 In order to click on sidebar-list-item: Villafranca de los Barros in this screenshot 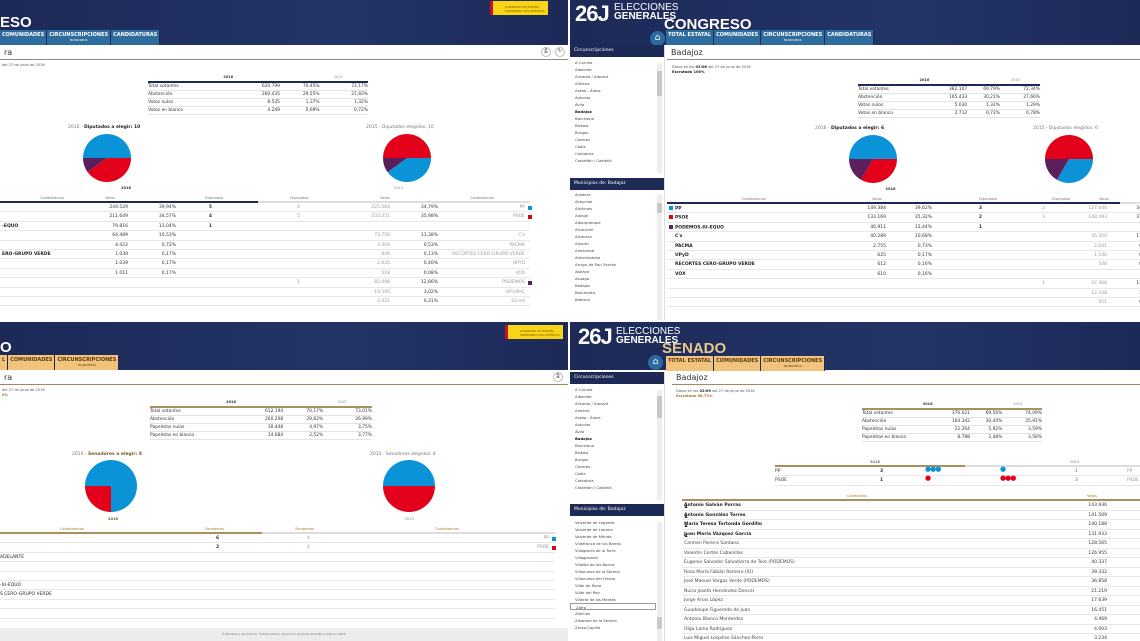, I will do `click(598, 543)`.